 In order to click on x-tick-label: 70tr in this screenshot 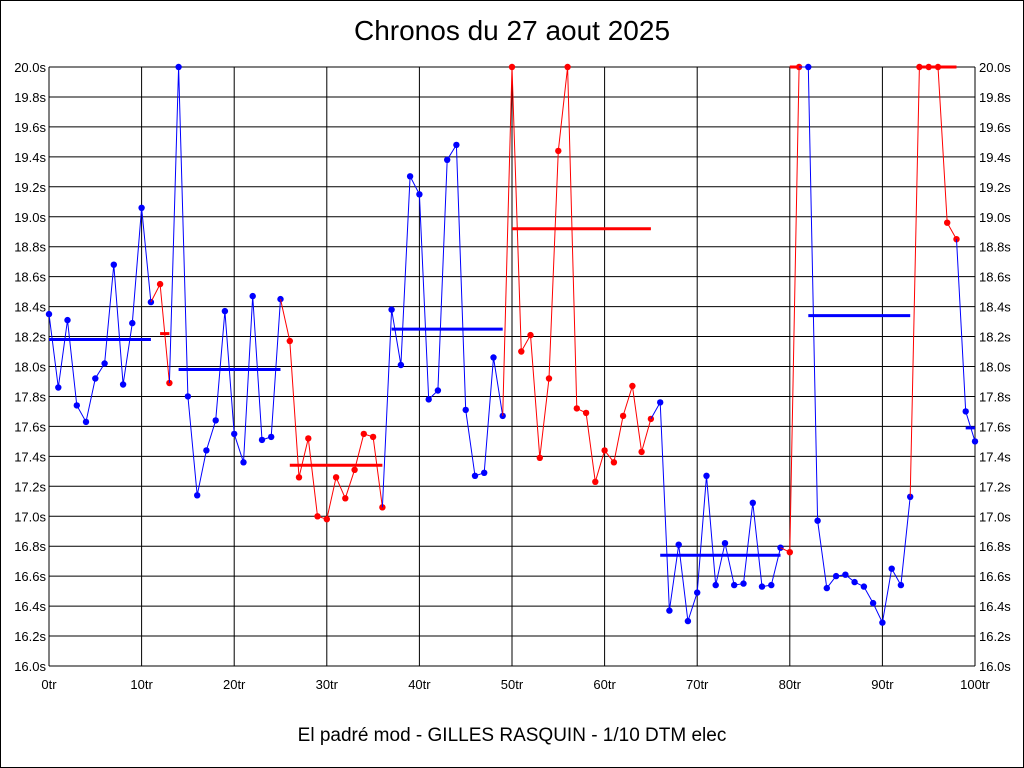, I will do `click(697, 684)`.